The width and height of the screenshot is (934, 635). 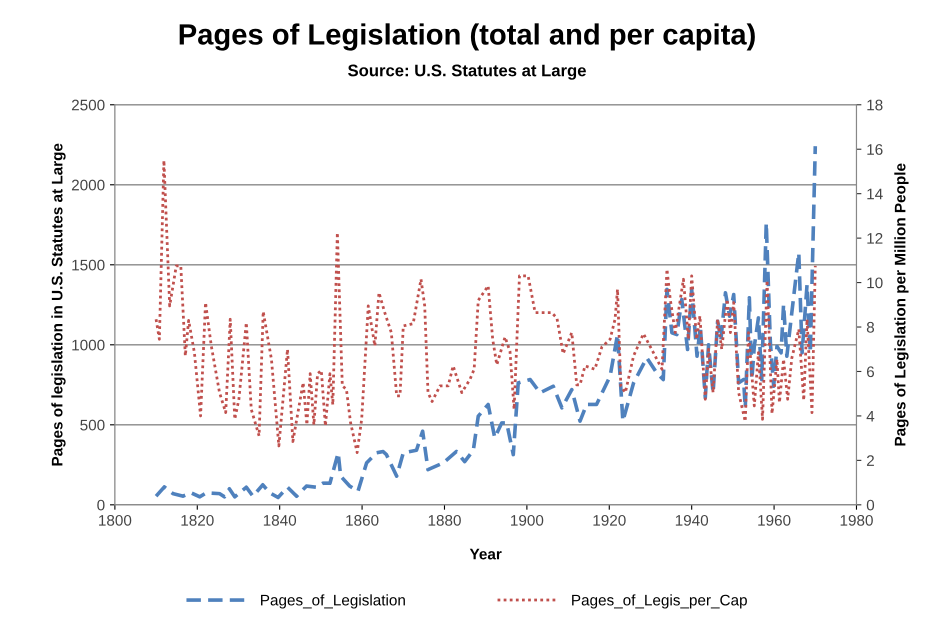 What do you see at coordinates (874, 238) in the screenshot?
I see `y2-tick-label: 12` at bounding box center [874, 238].